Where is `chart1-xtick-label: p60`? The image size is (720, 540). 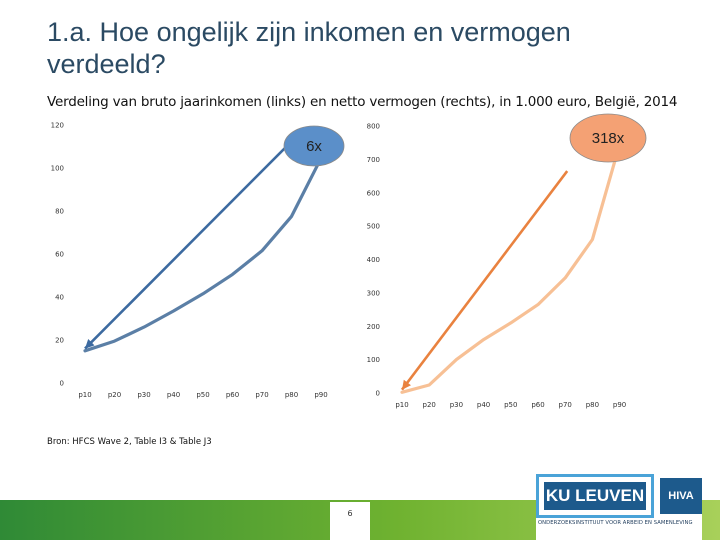 chart1-xtick-label: p60 is located at coordinates (232, 395).